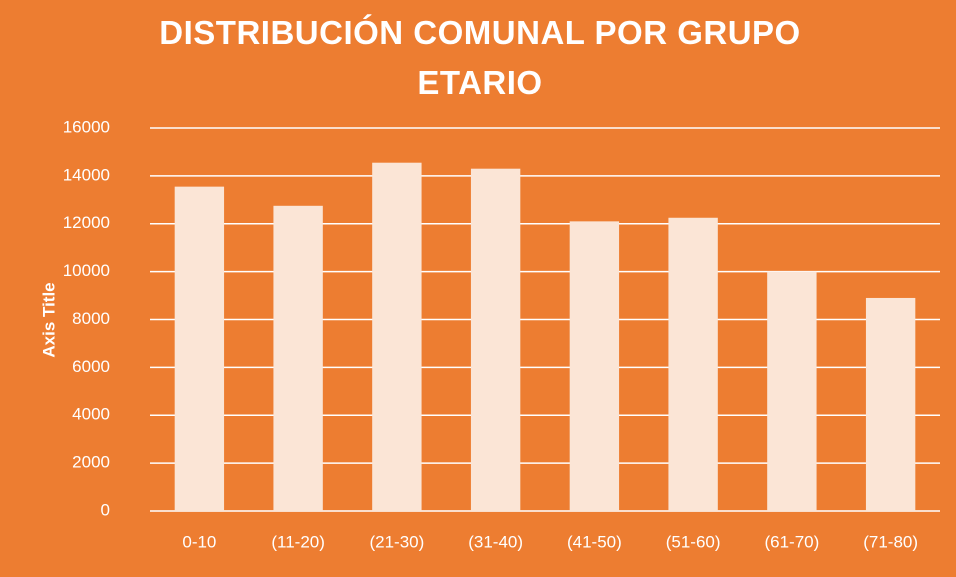 The width and height of the screenshot is (956, 577). Describe the element at coordinates (86, 126) in the screenshot. I see `y-tick-label: 16000` at that location.